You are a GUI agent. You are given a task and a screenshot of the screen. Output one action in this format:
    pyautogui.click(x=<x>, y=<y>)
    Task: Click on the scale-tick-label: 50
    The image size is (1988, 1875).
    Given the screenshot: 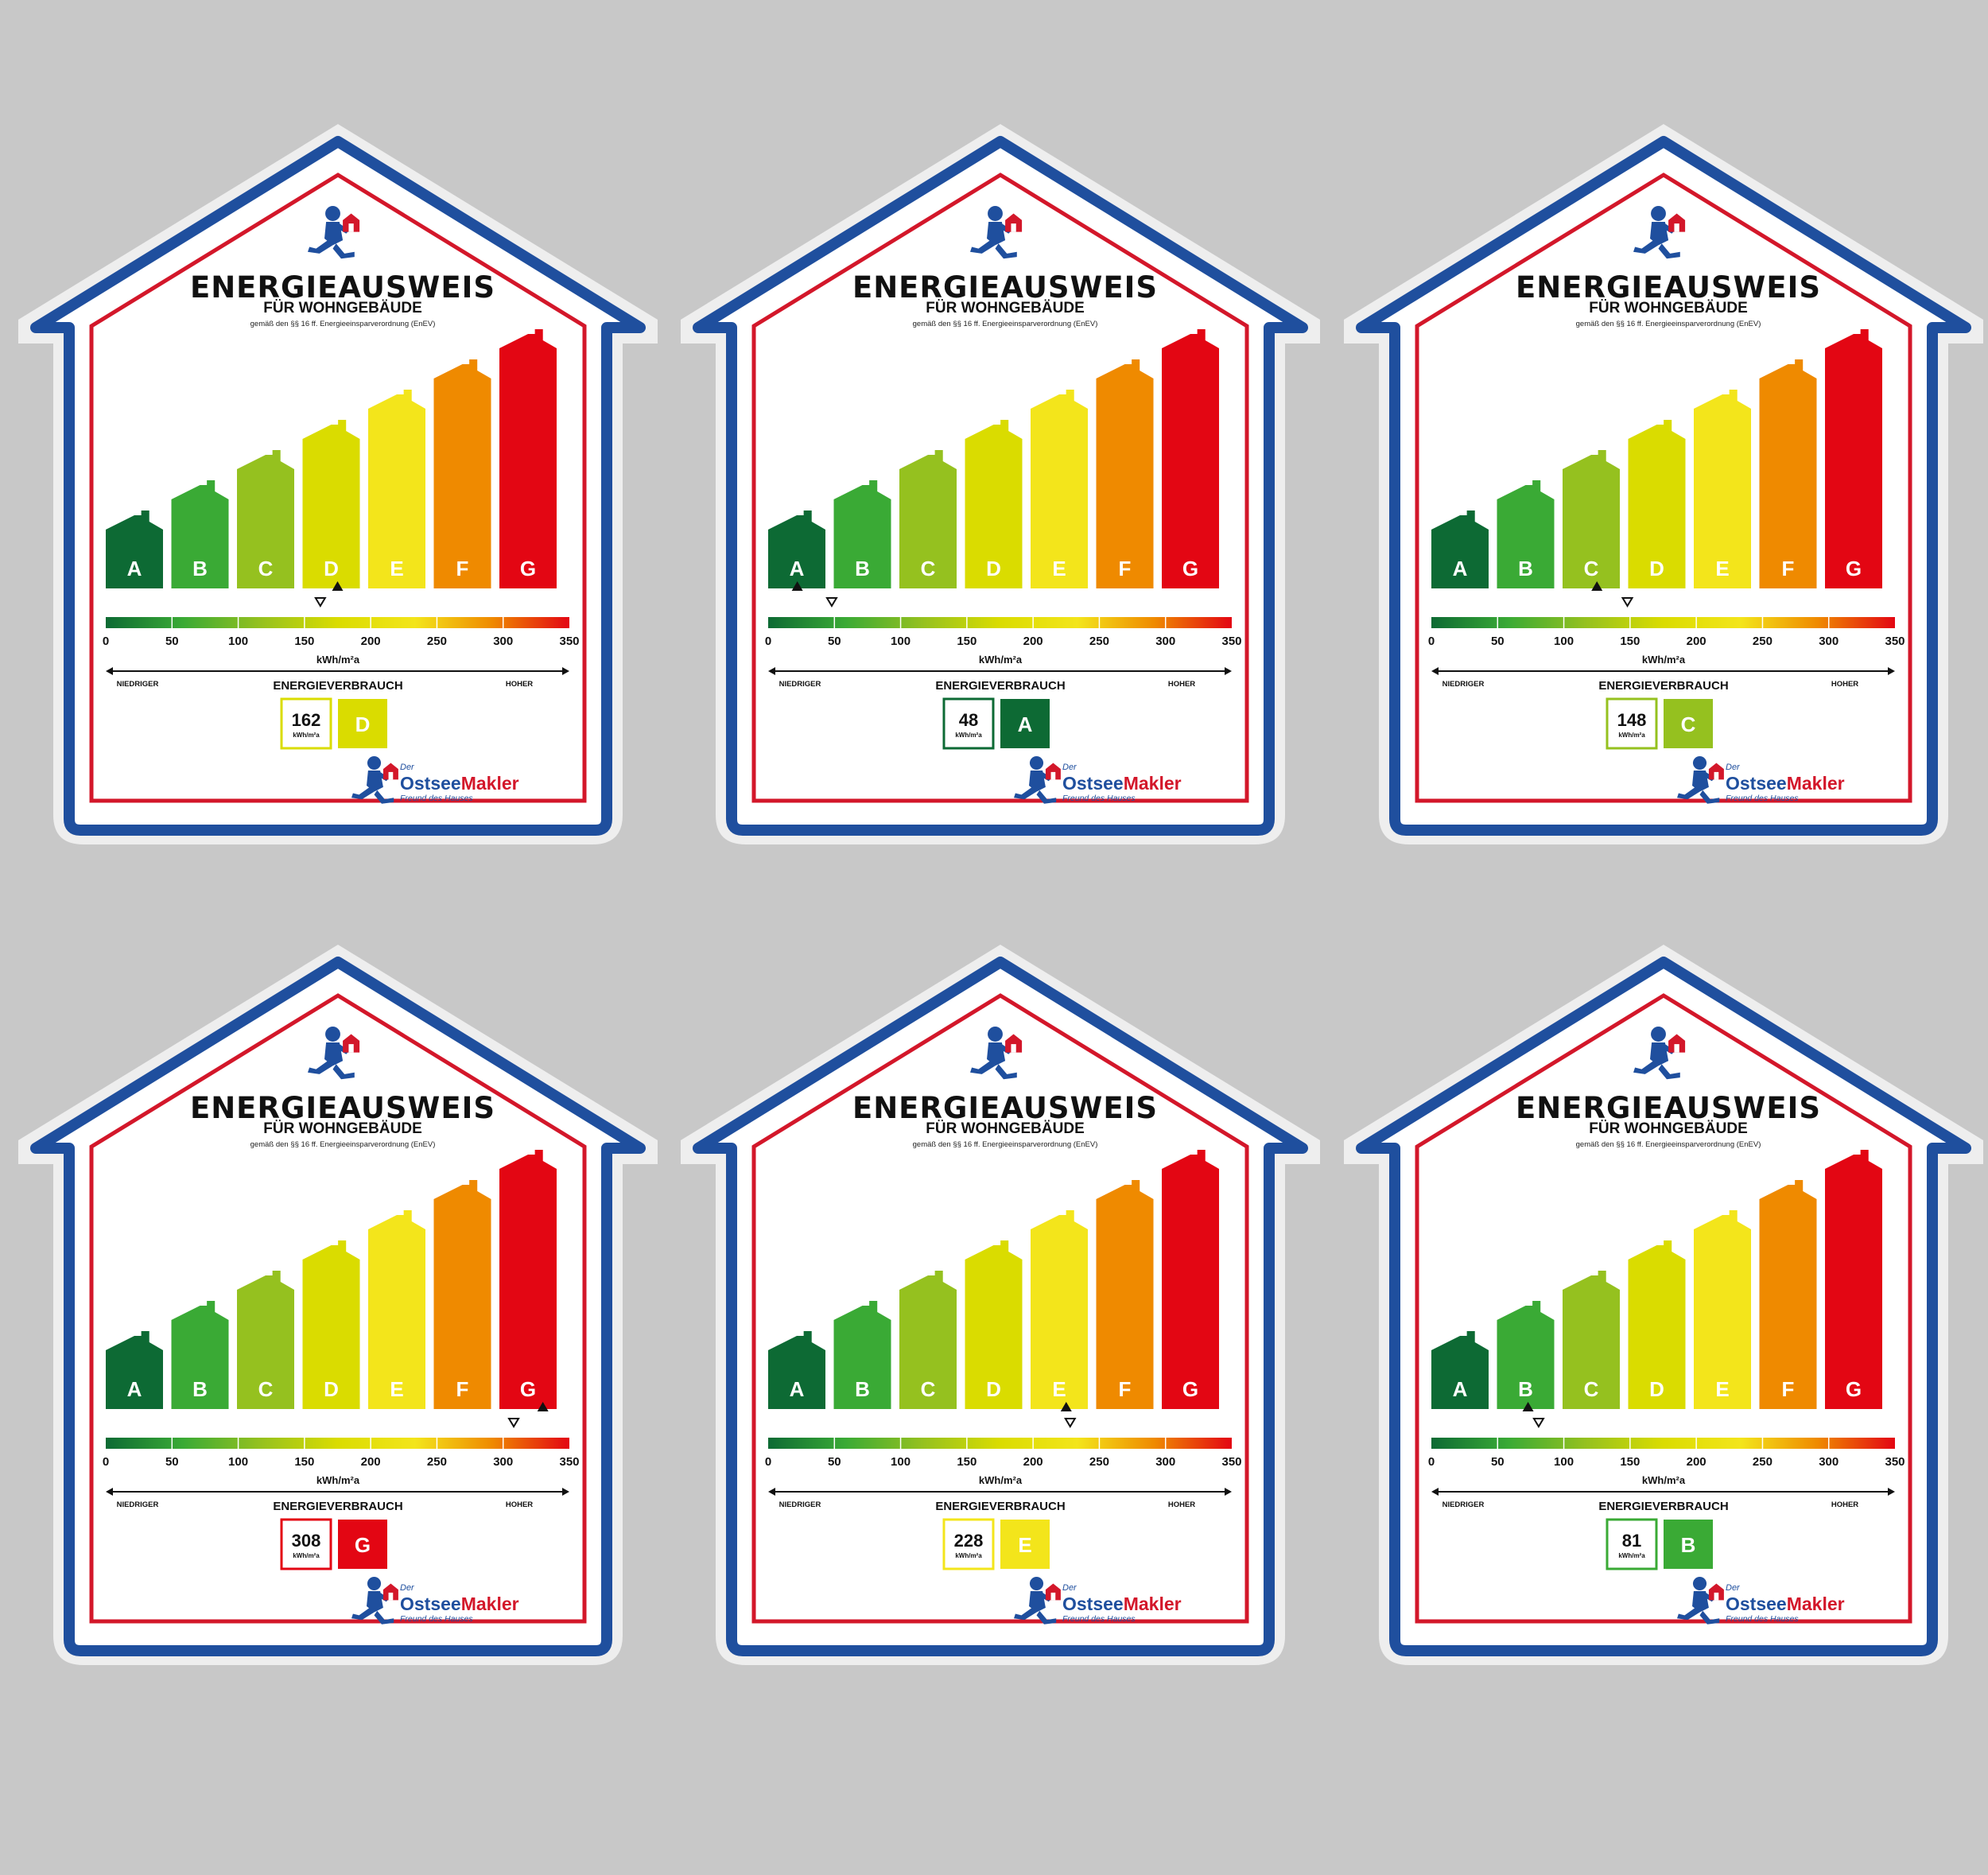 What is the action you would take?
    pyautogui.click(x=834, y=1462)
    